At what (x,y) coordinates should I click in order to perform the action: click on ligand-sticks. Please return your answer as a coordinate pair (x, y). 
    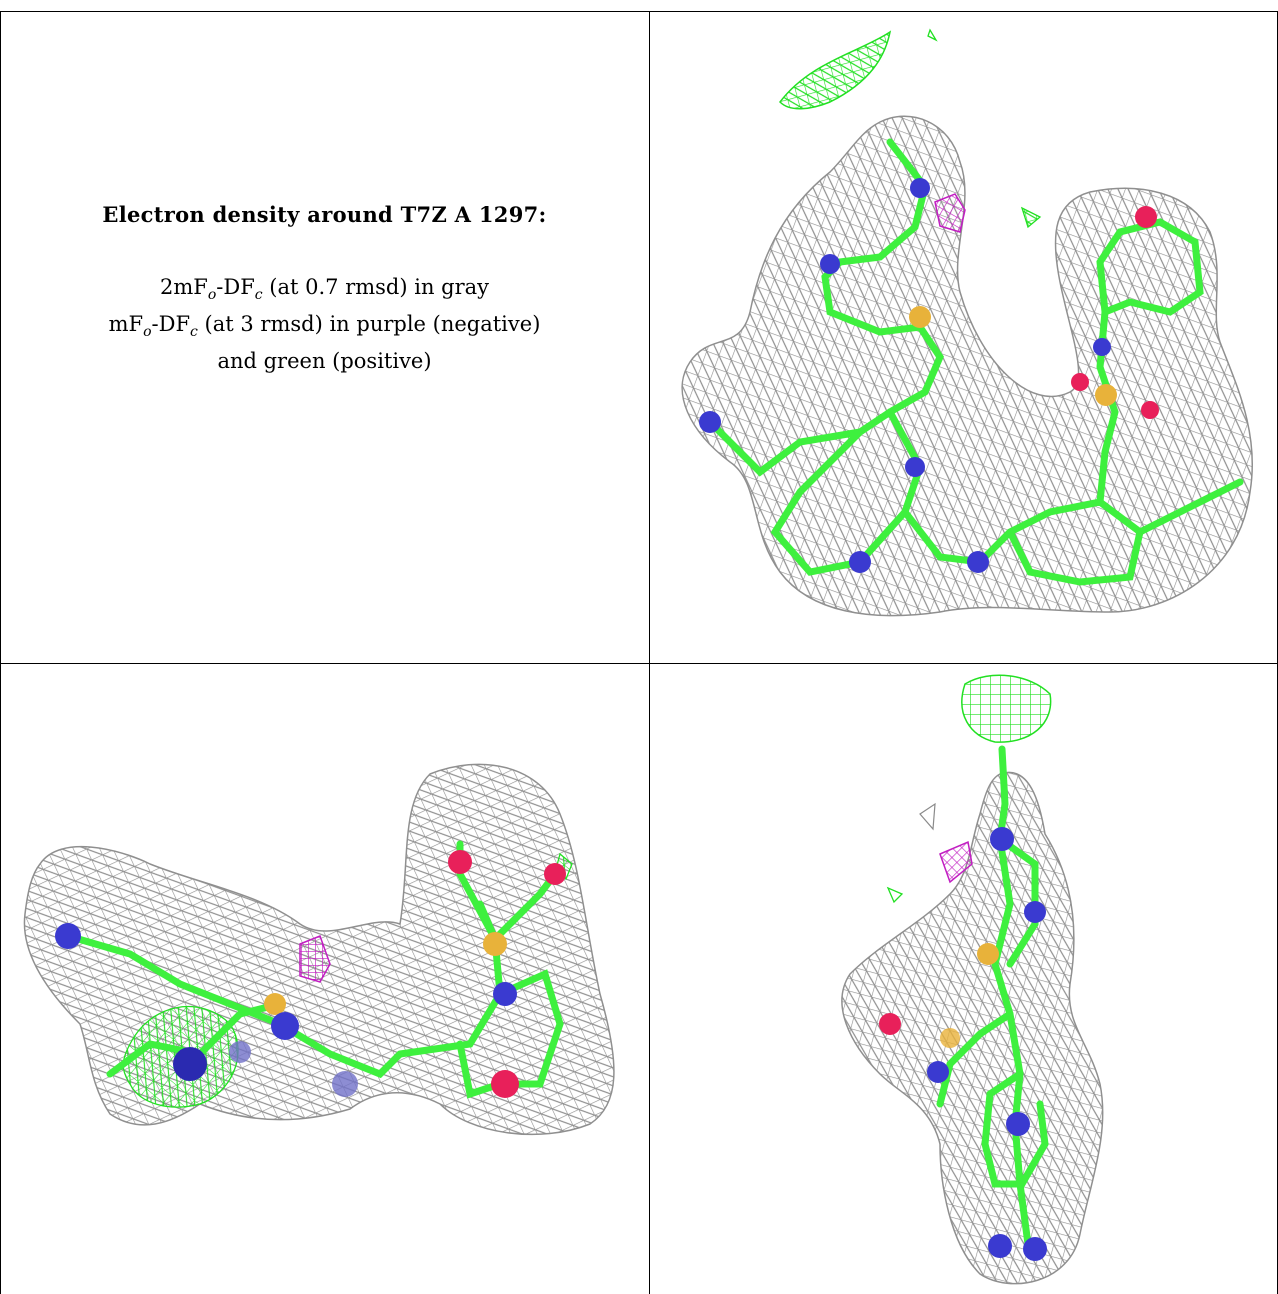
    Looking at the image, I should click on (992, 996).